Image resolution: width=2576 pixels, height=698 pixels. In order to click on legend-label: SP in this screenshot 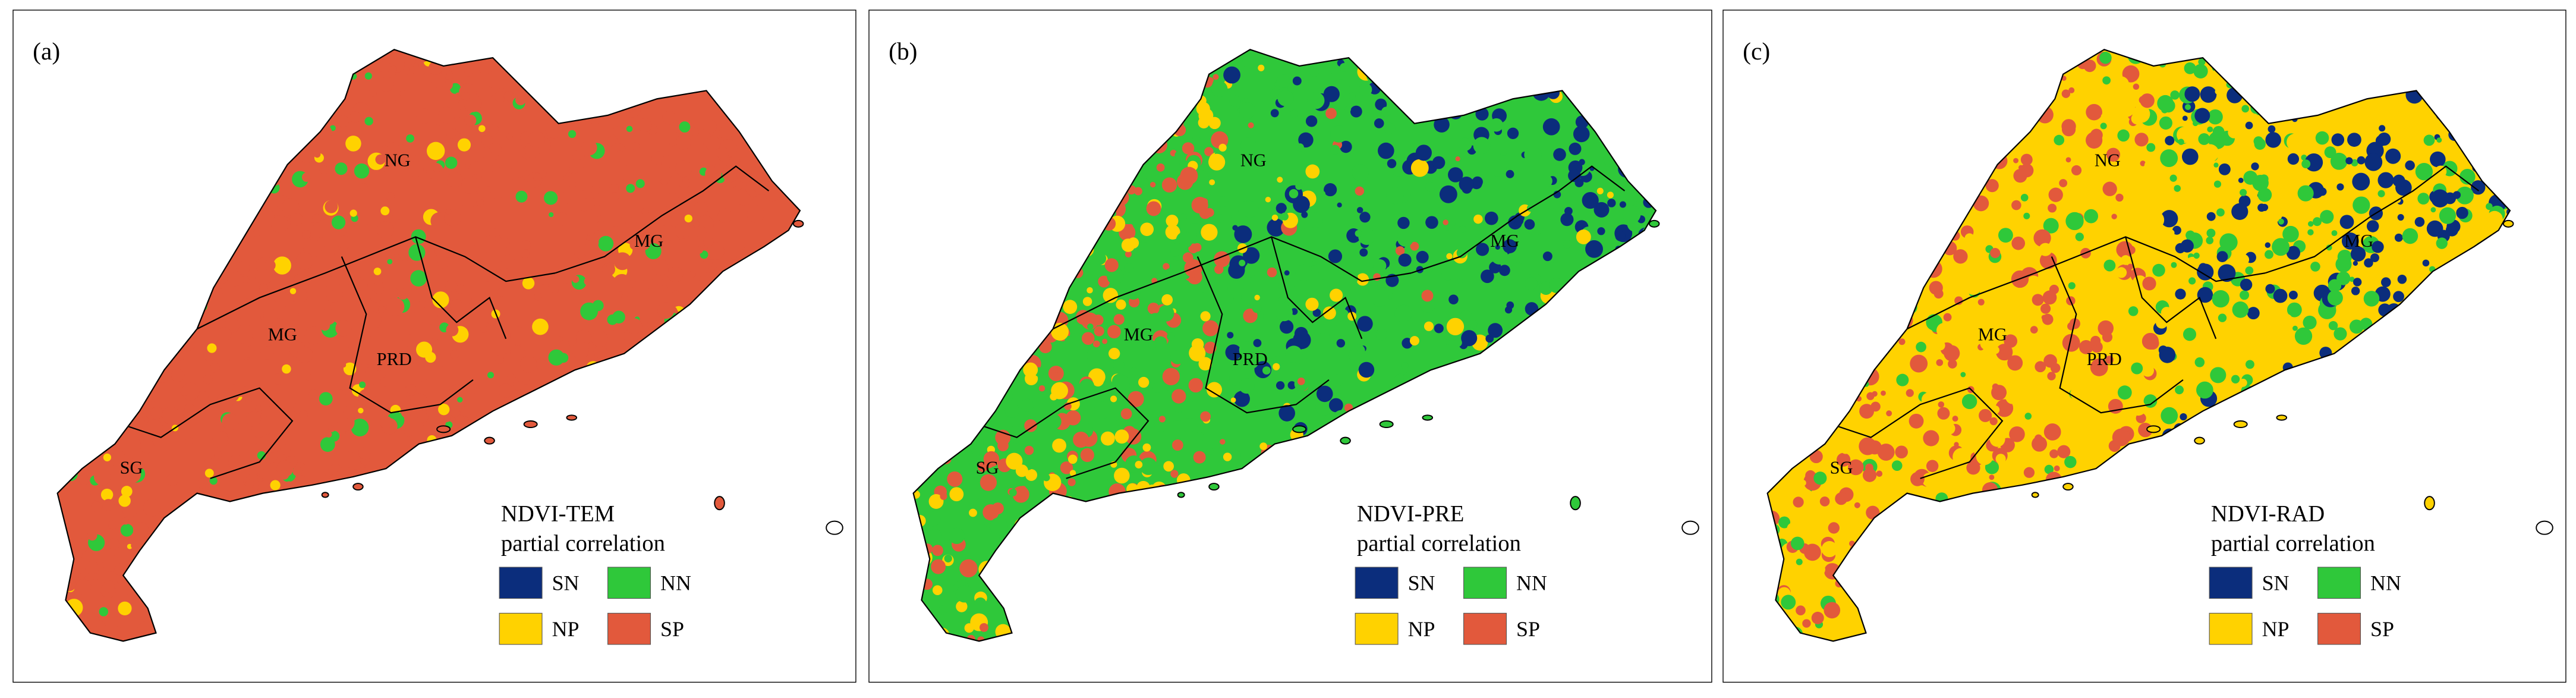, I will do `click(2382, 629)`.